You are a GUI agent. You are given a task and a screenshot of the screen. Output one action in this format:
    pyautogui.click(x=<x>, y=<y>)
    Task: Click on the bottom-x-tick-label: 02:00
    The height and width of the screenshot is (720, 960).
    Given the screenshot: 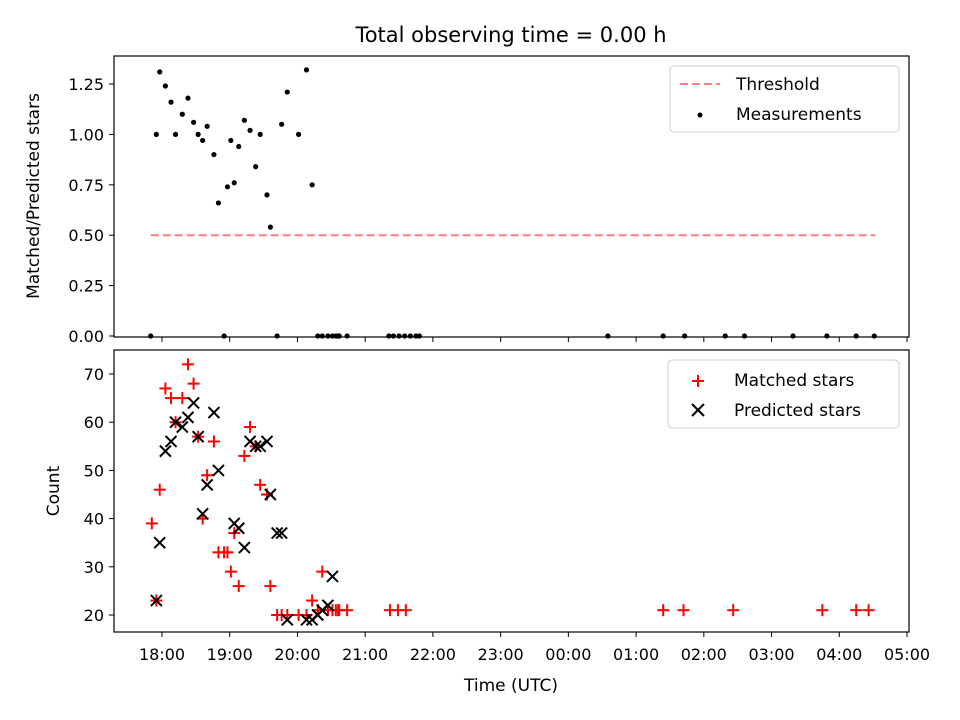 What is the action you would take?
    pyautogui.click(x=704, y=654)
    